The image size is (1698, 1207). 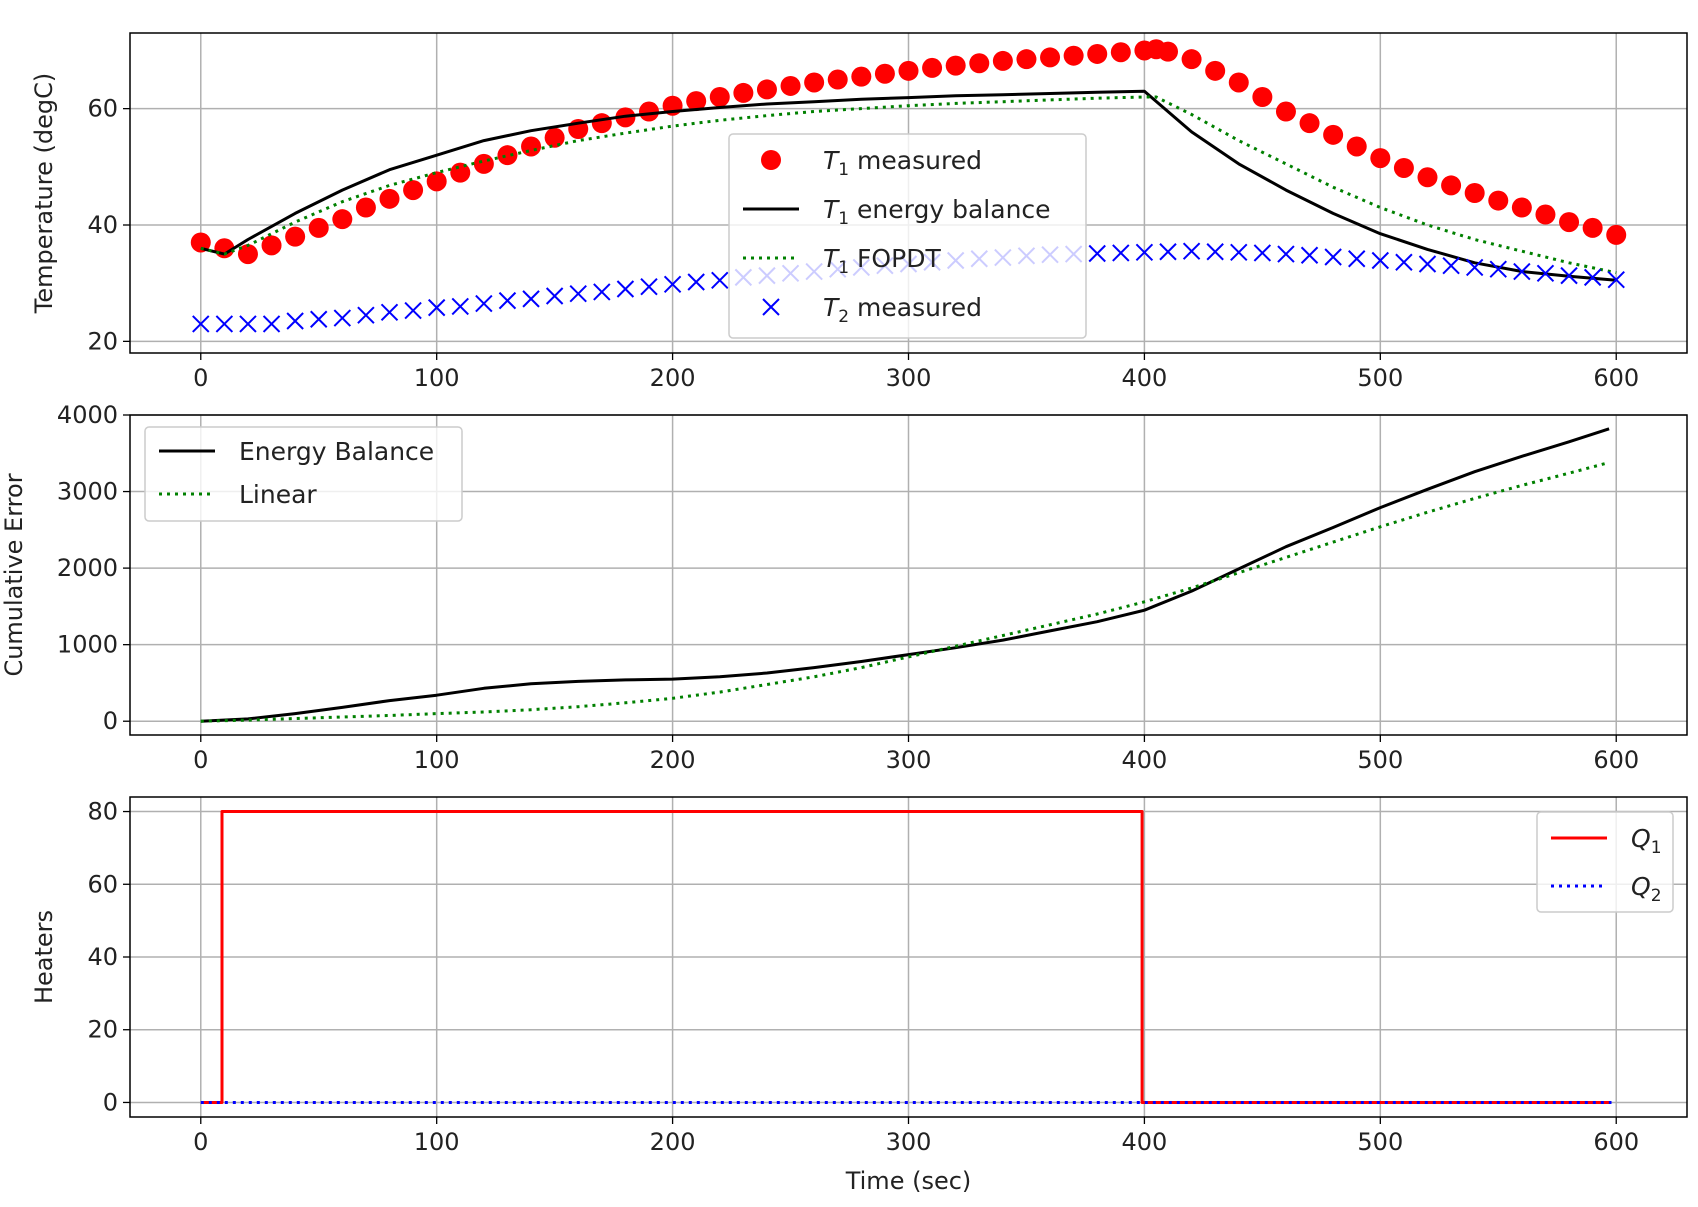 I want to click on y-tick-label: 80, so click(x=102, y=812).